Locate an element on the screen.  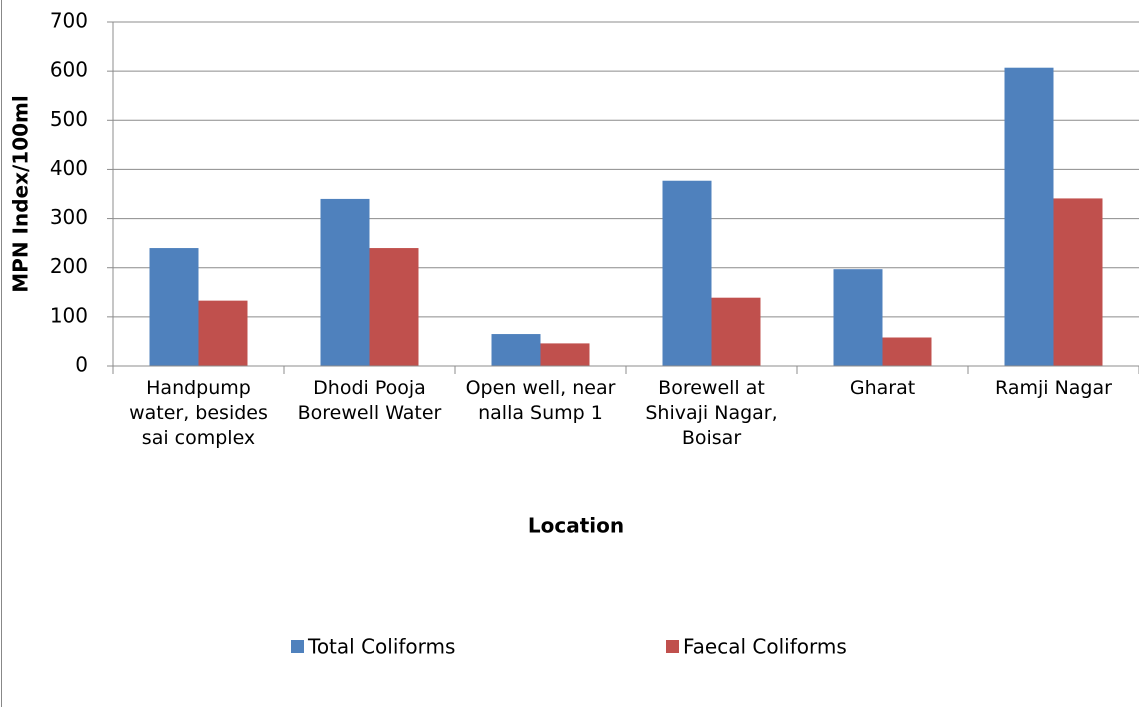
x-tick-label: Gharat is located at coordinates (882, 388).